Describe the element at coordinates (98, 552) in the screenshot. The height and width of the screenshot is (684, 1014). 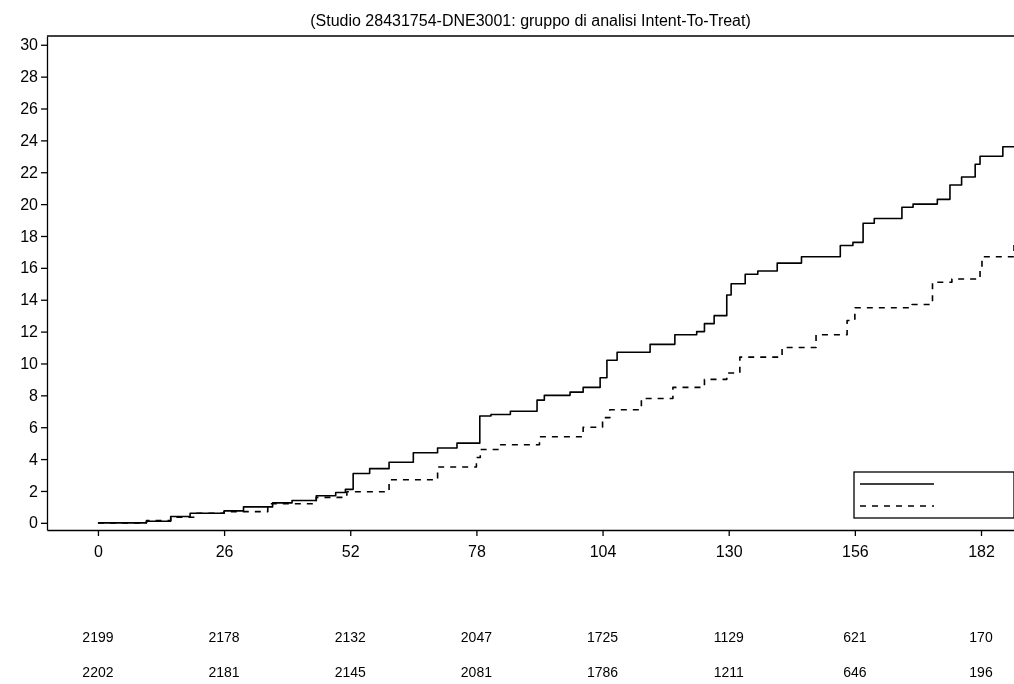
I see `x-tick-label: 0` at that location.